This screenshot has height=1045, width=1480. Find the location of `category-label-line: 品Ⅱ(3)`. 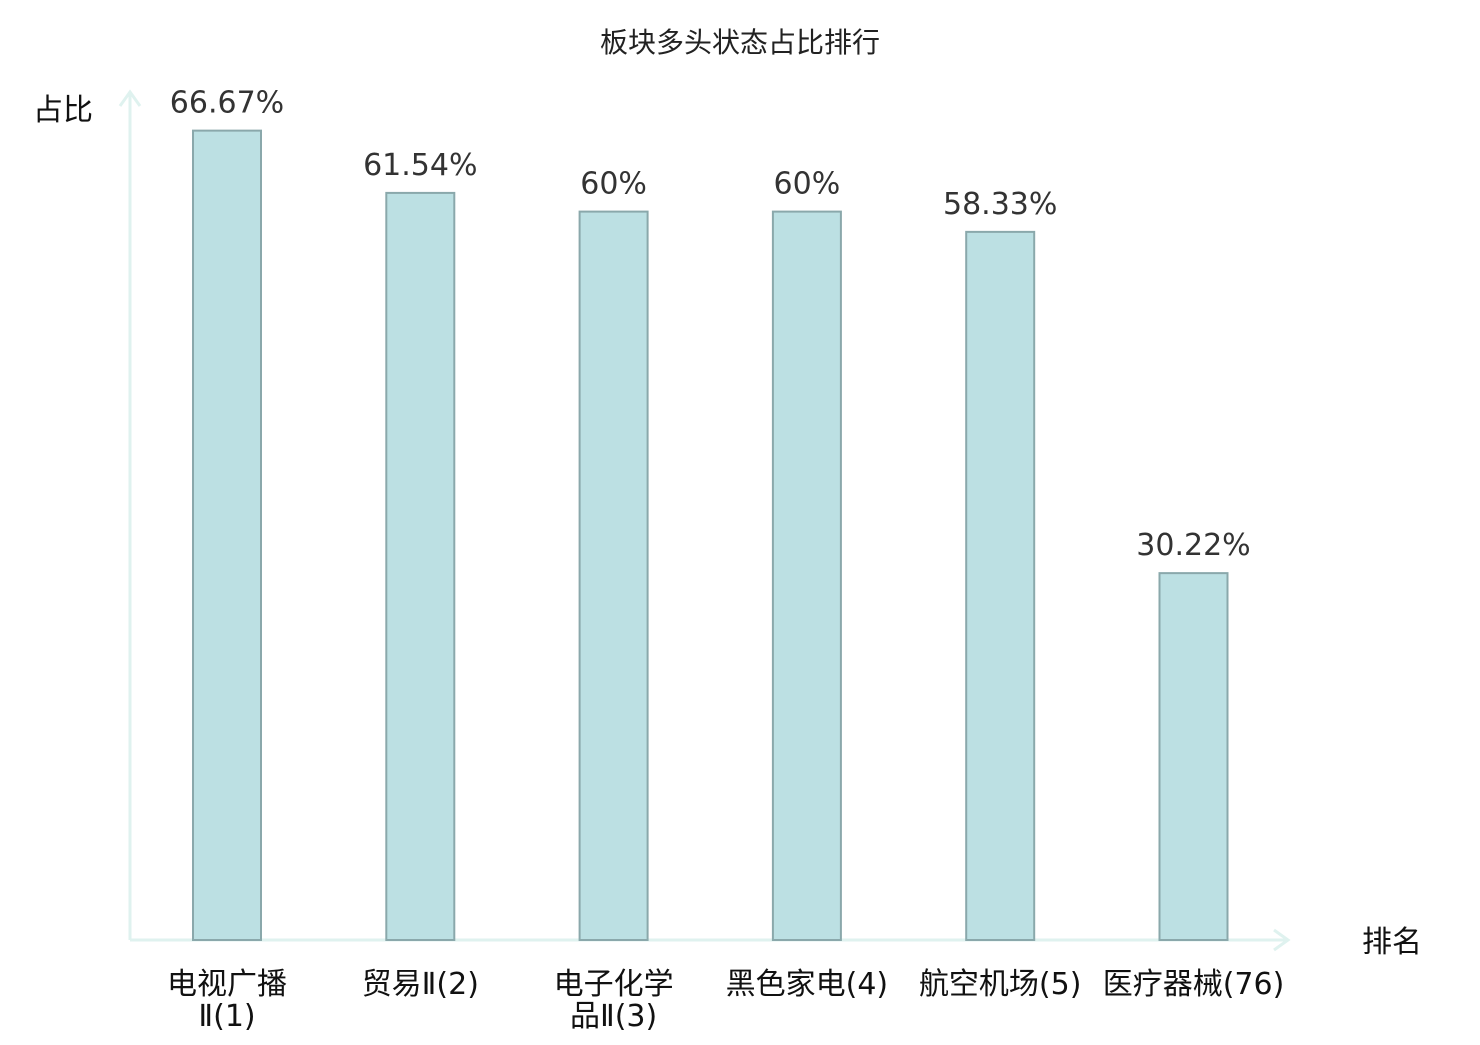

category-label-line: 品Ⅱ(3) is located at coordinates (613, 1016).